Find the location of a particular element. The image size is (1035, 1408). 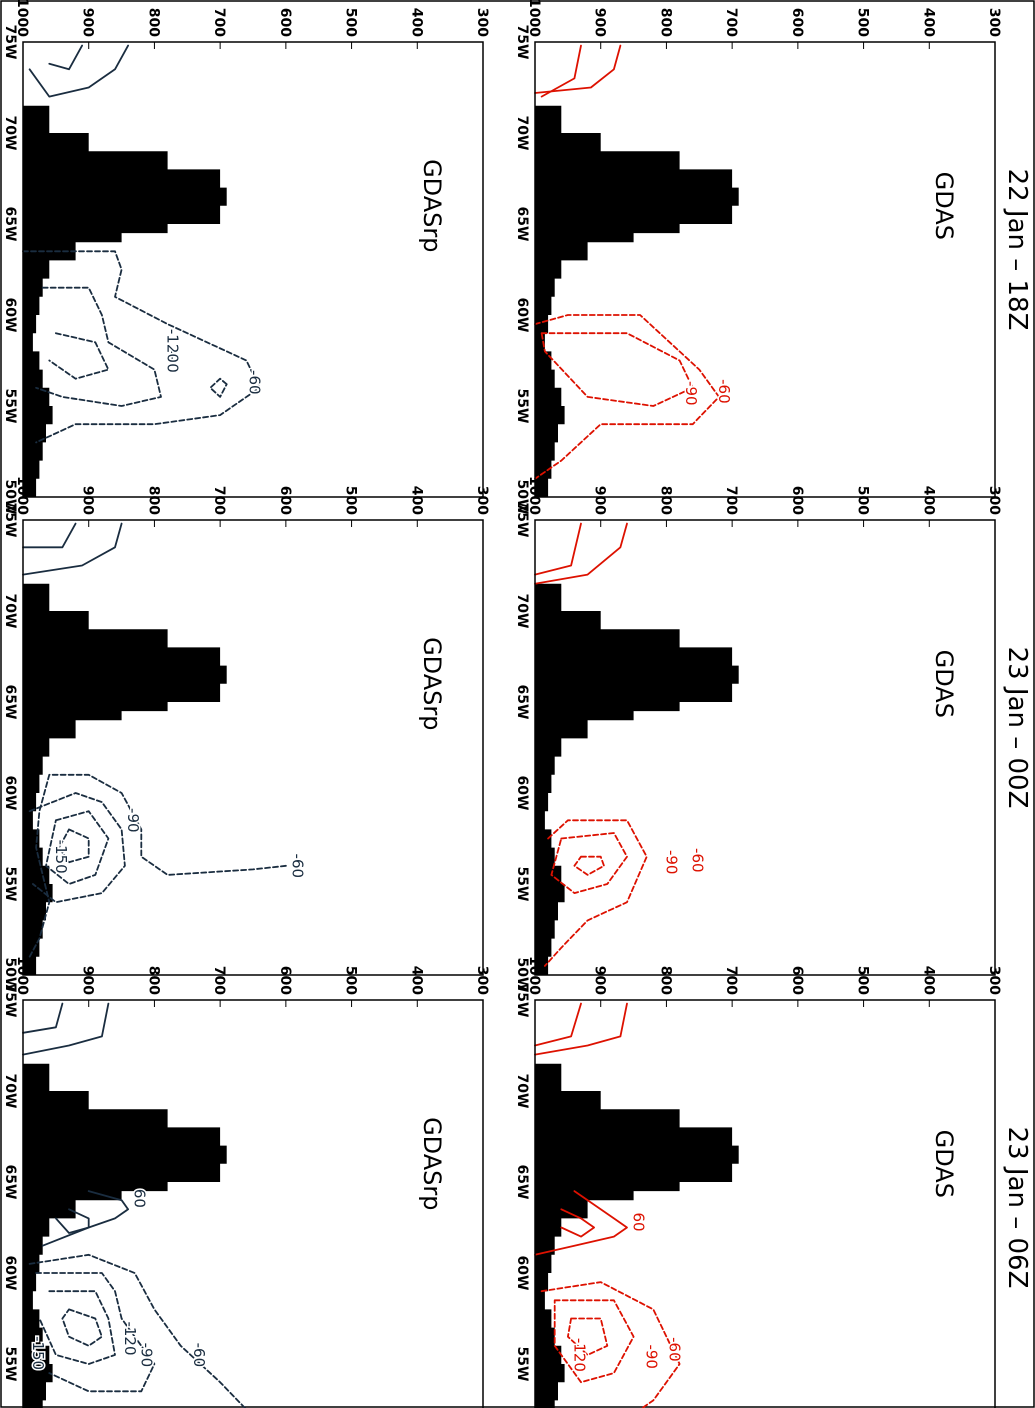

panel-label: GDAS is located at coordinates (944, 1164).